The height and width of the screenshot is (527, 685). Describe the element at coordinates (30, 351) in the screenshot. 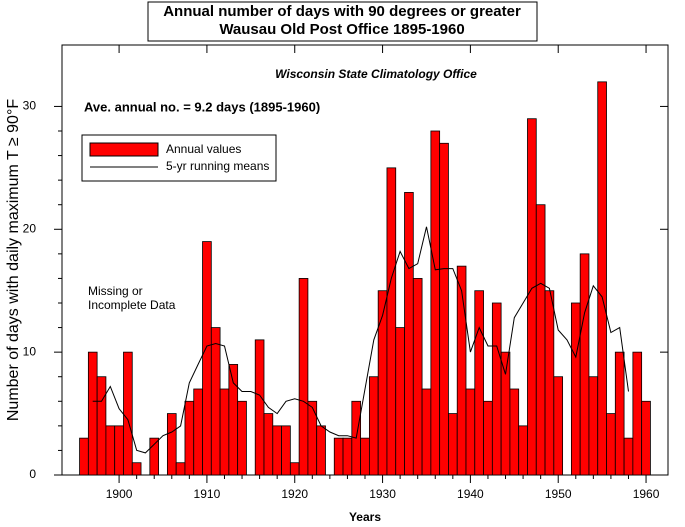

I see `y-tick-label: 10` at that location.